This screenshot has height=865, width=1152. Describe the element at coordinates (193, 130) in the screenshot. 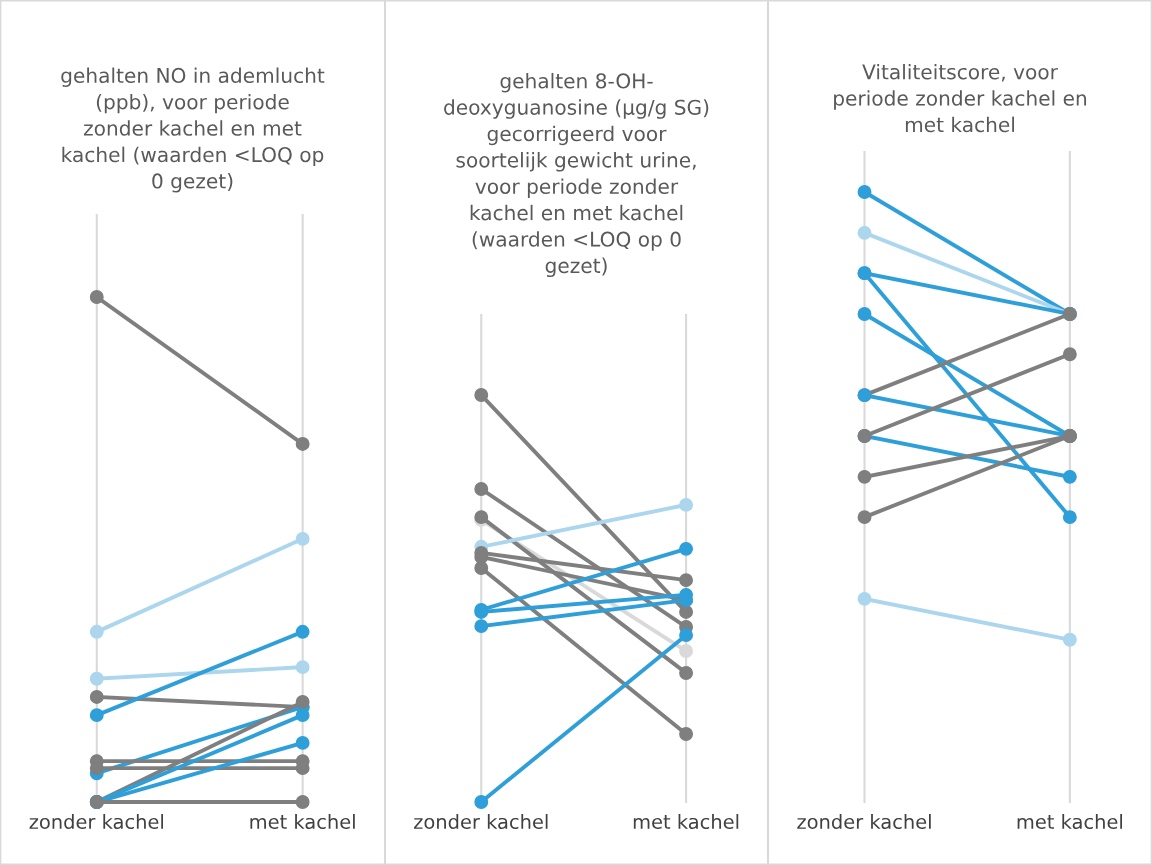

I see `chart-title: gehalten NO in ademlucht (ppb), voor periode zonder kachel en met kachel (waarden <LOQ op 0 gezet)` at that location.